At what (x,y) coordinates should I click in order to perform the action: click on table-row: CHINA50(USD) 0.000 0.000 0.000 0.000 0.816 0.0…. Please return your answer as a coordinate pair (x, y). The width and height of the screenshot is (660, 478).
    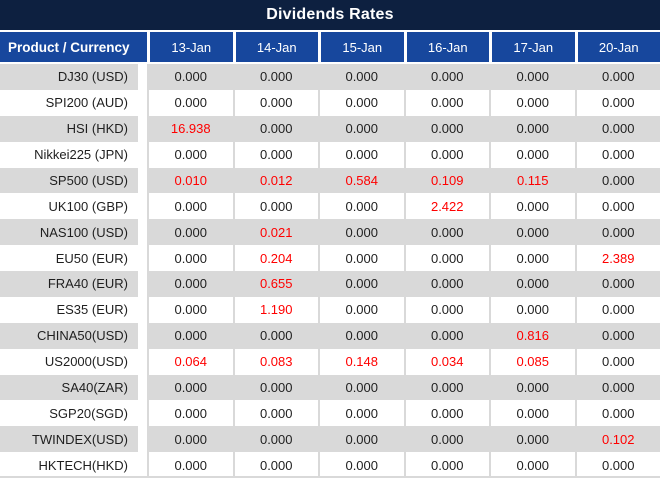
    Looking at the image, I should click on (330, 335).